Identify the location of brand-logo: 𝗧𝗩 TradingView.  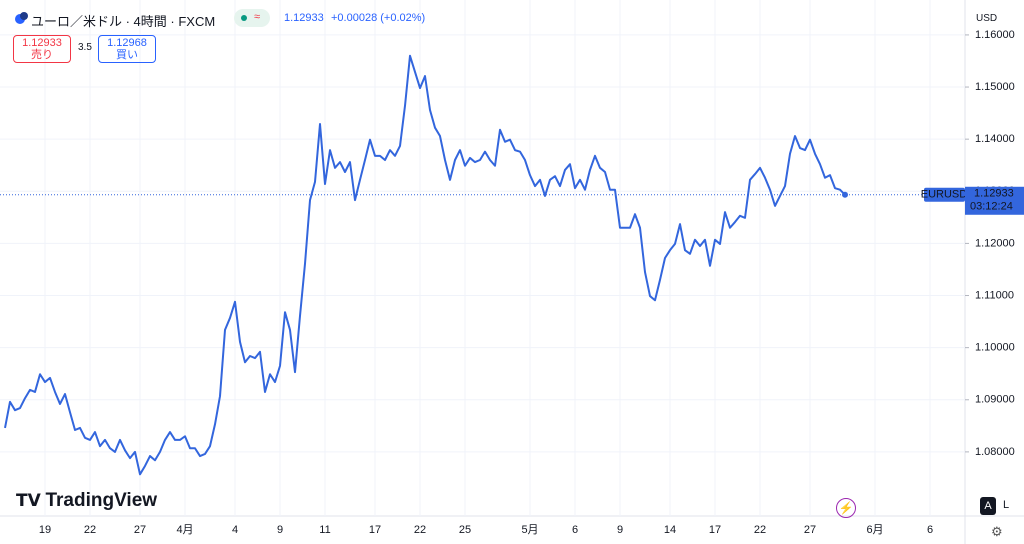
(87, 500).